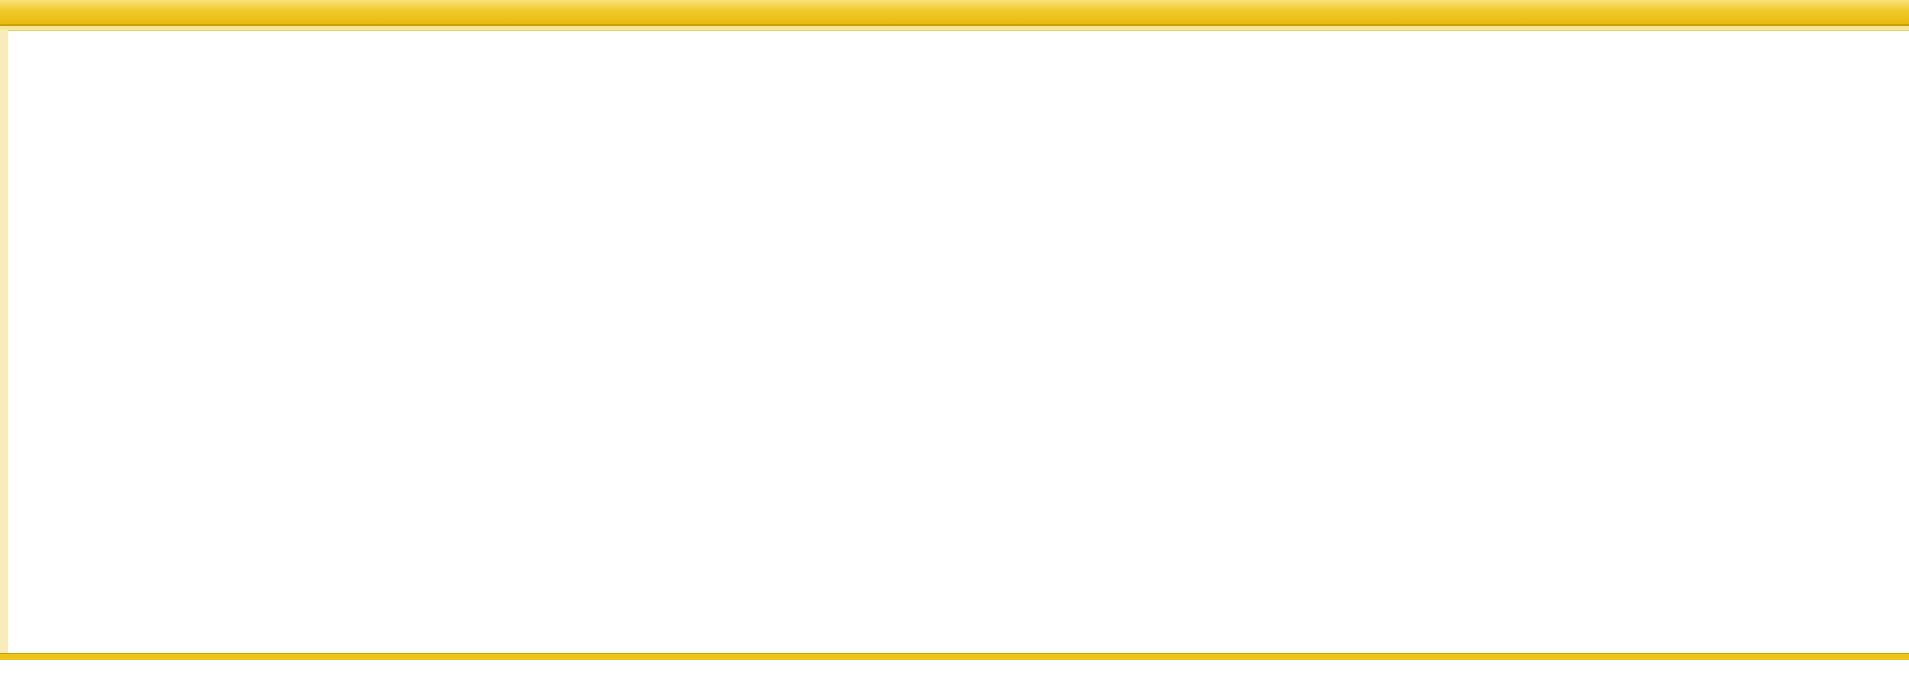 The height and width of the screenshot is (690, 1909). I want to click on left-accent-strip, so click(4, 341).